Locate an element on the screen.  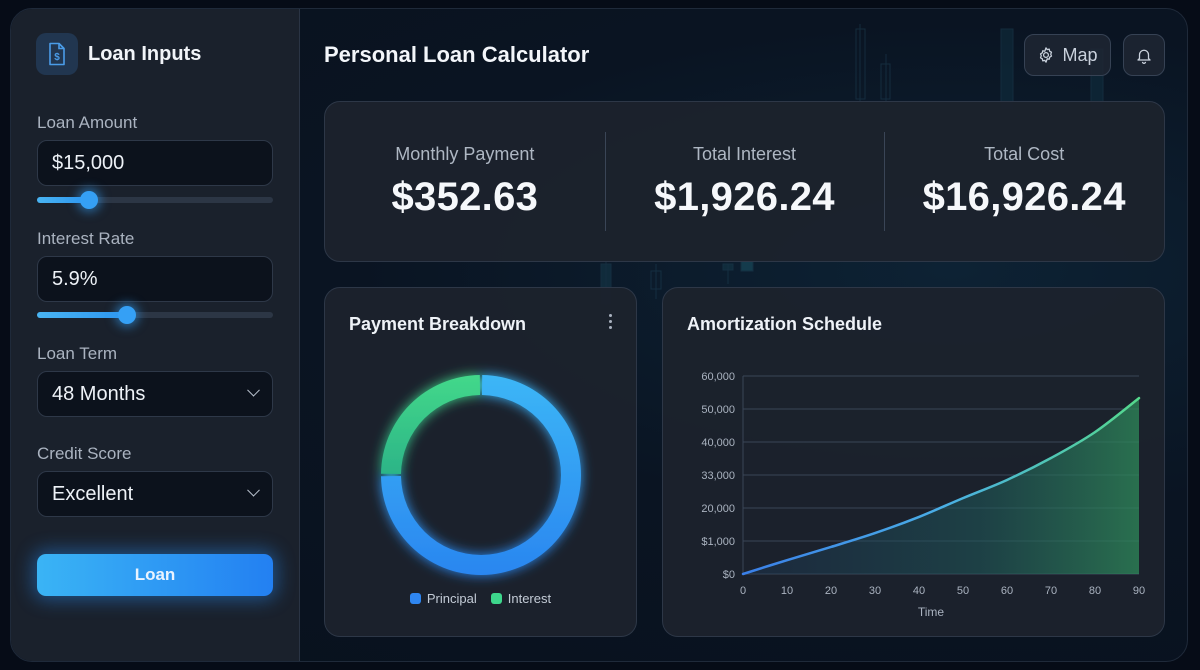
interest-rate-input: 5.9% is located at coordinates (155, 279).